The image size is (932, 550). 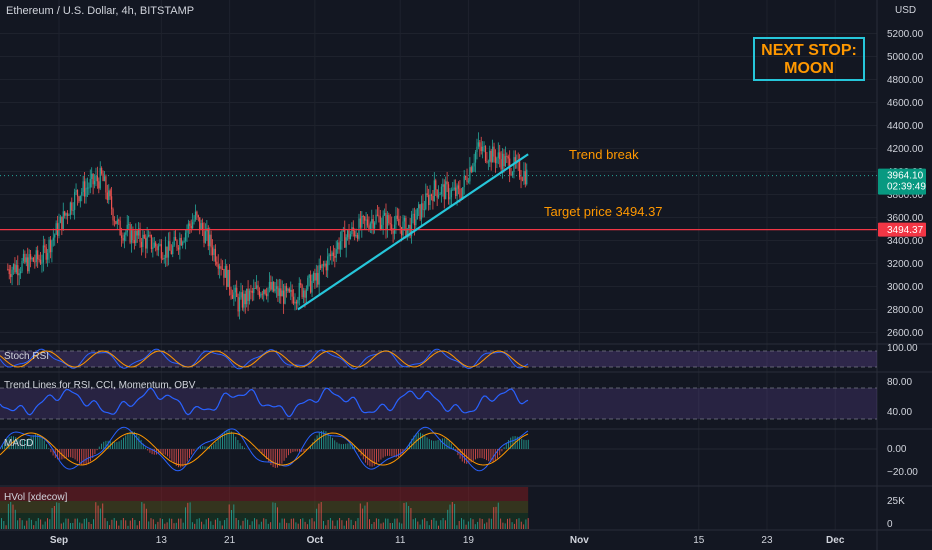 I want to click on date-tick-label: 11, so click(x=400, y=540).